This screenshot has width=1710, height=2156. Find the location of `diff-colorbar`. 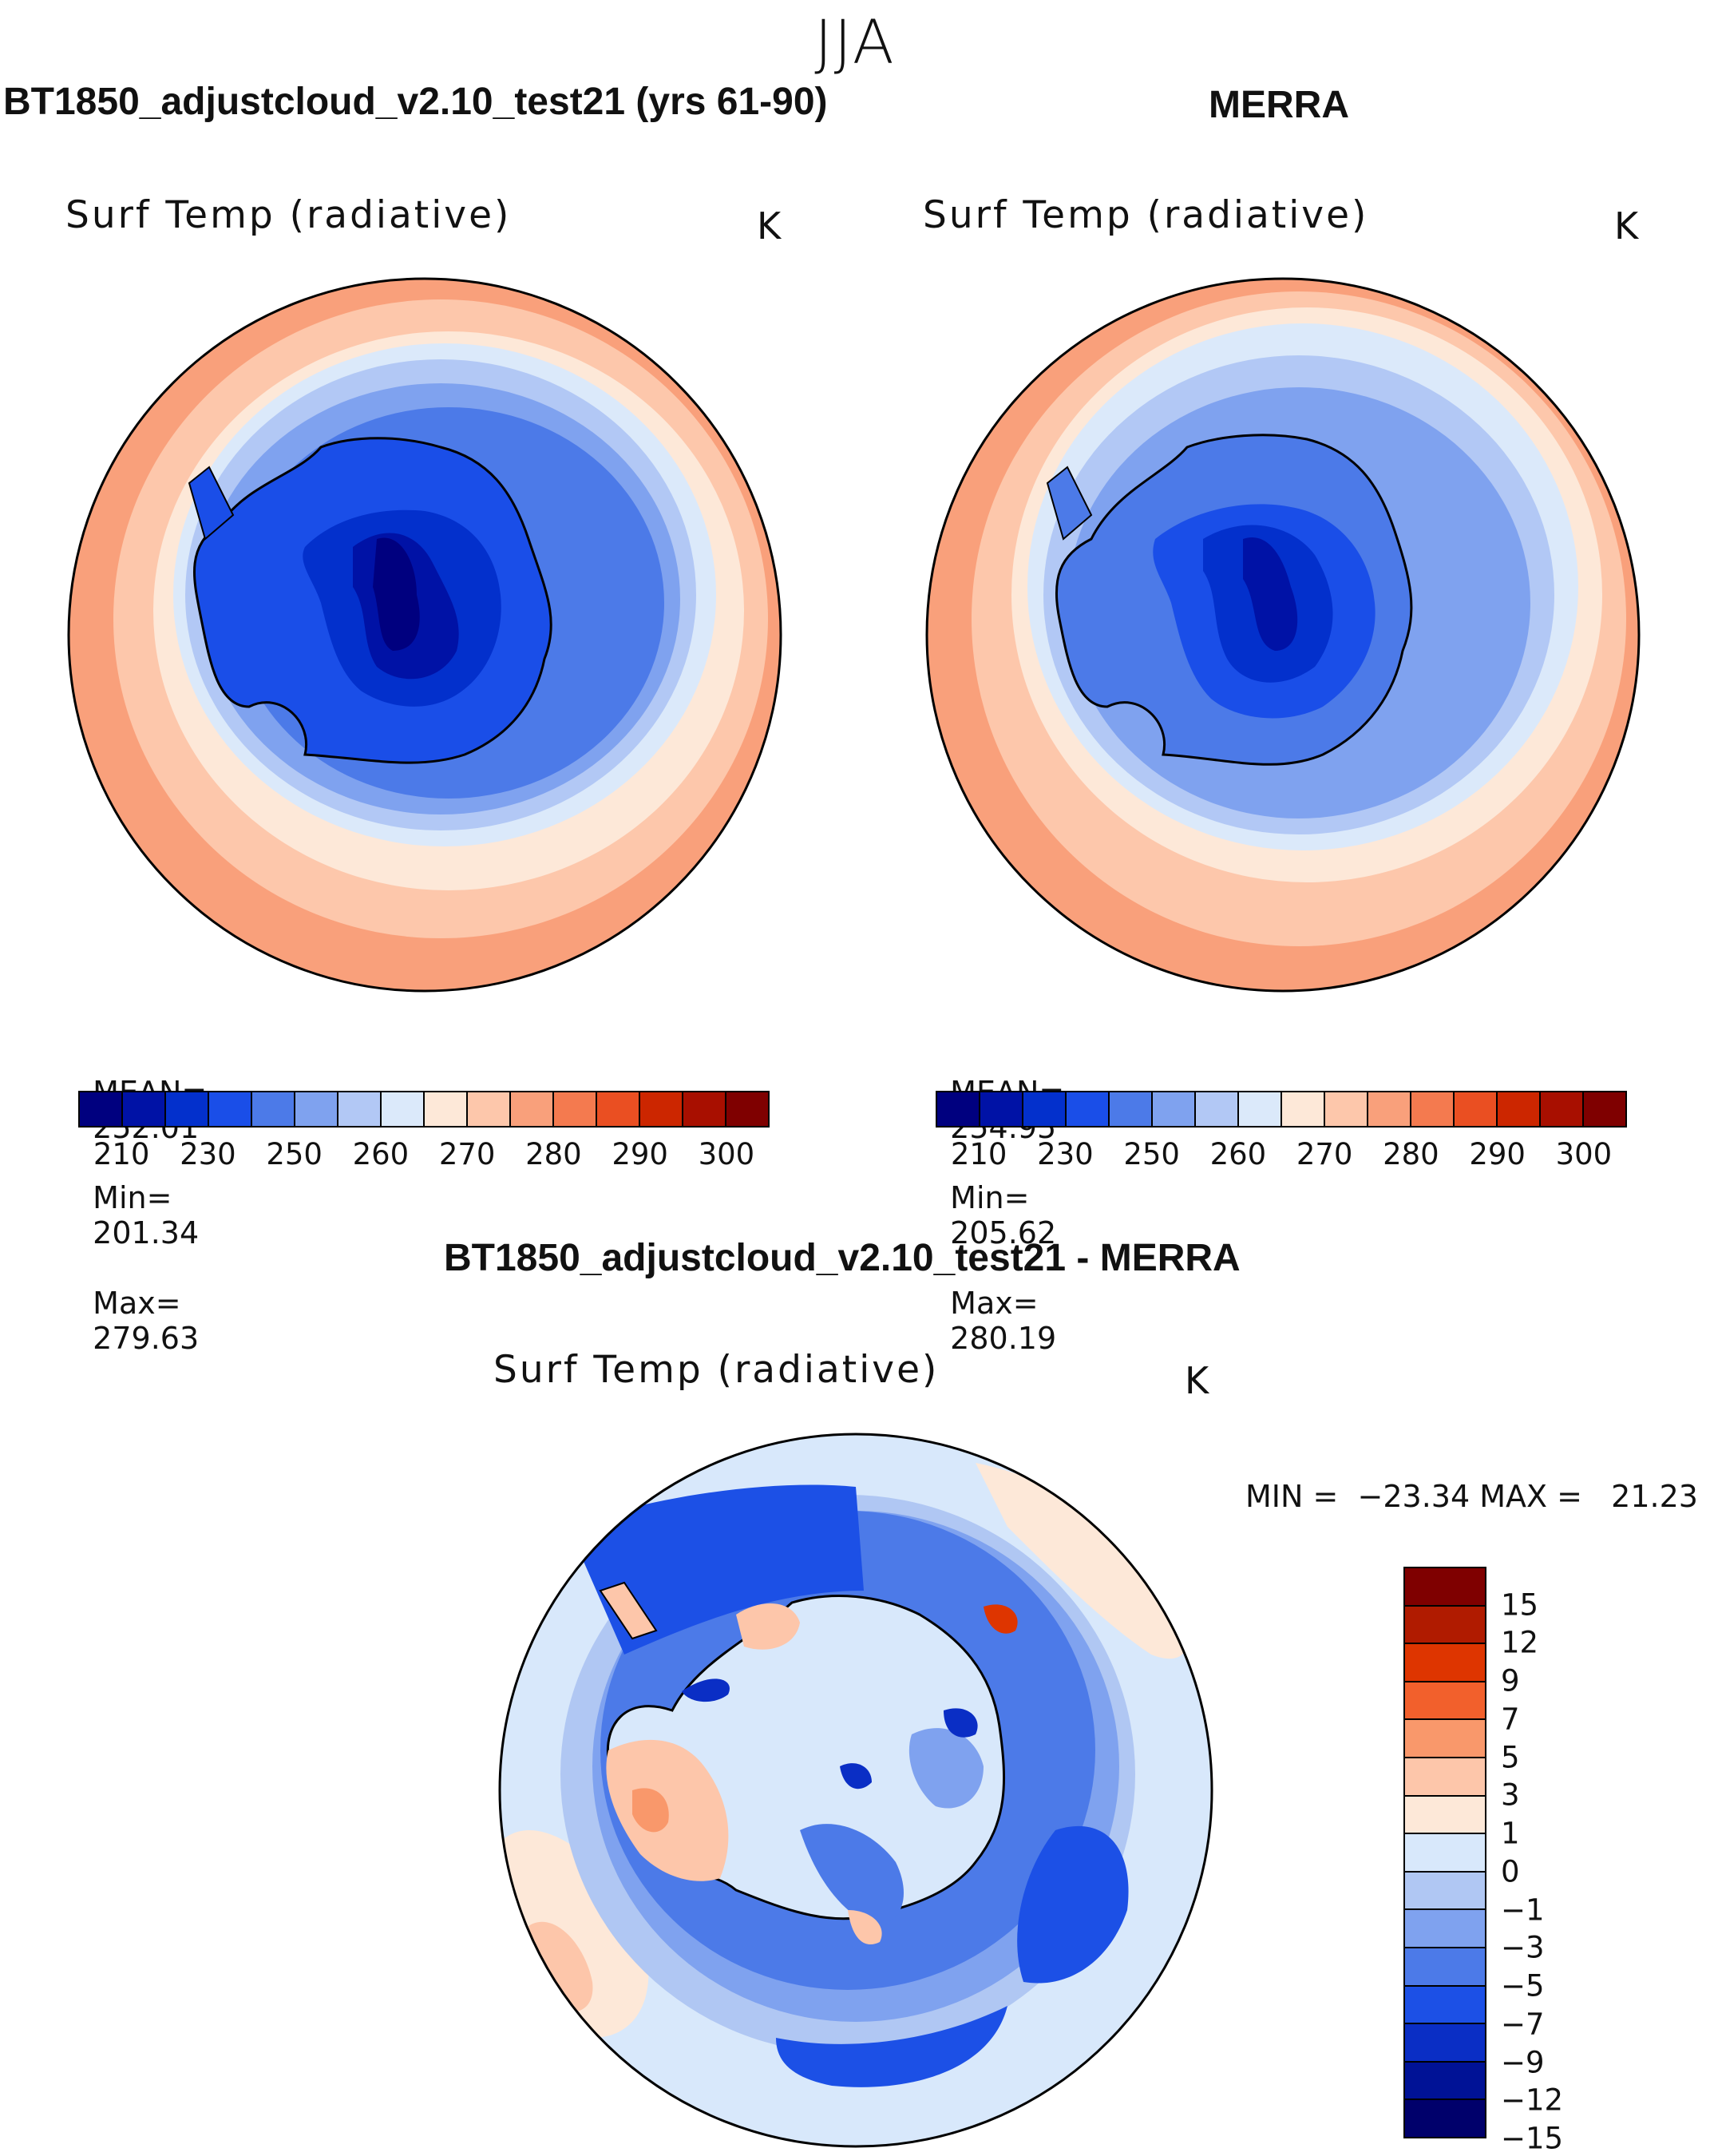

diff-colorbar is located at coordinates (1444, 1852).